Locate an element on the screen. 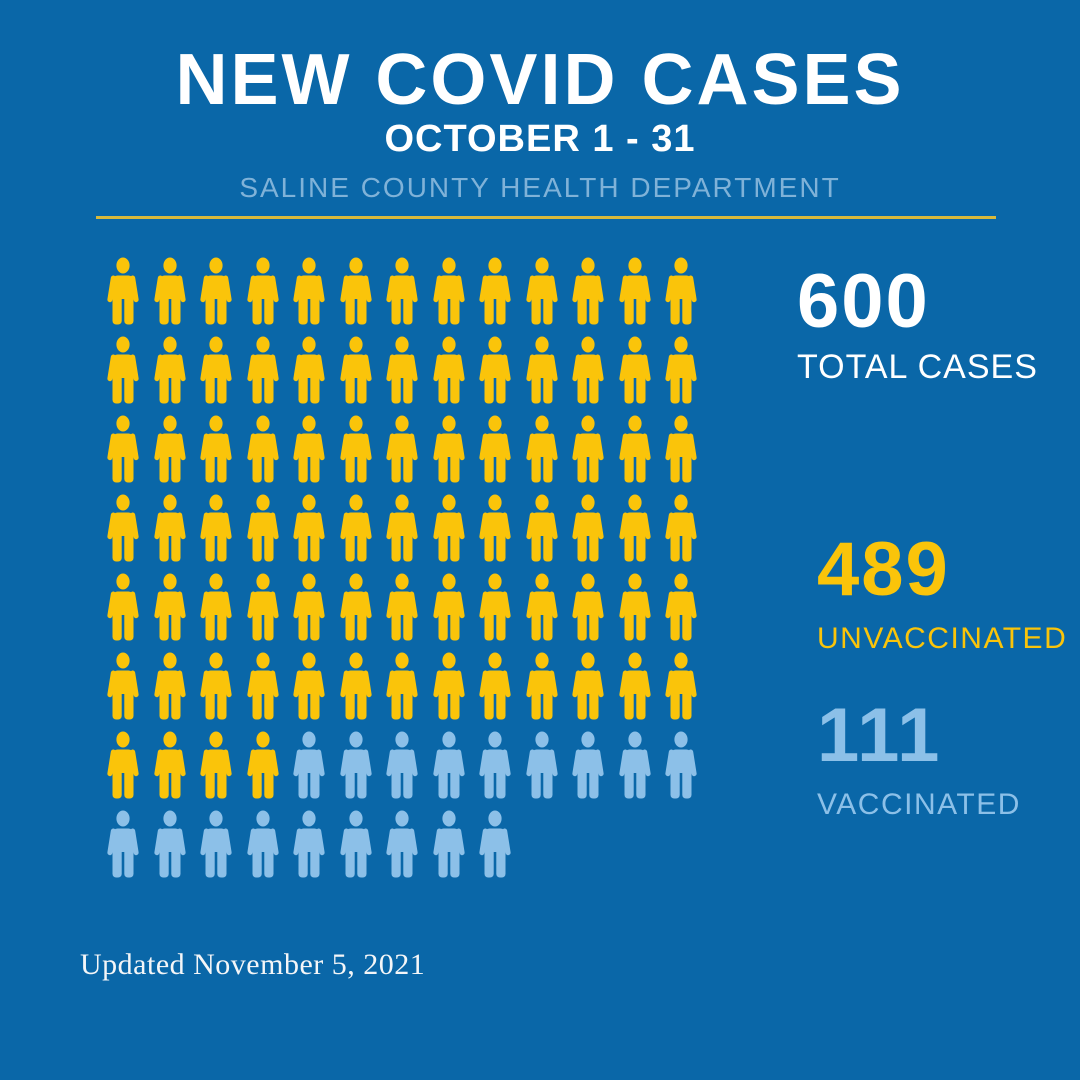  unvaccinated-value: 489 is located at coordinates (883, 569).